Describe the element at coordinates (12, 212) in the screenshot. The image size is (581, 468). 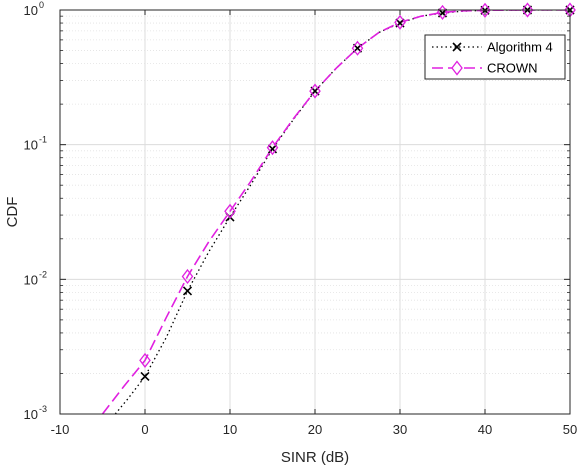
I see `y-axis-label: CDF` at that location.